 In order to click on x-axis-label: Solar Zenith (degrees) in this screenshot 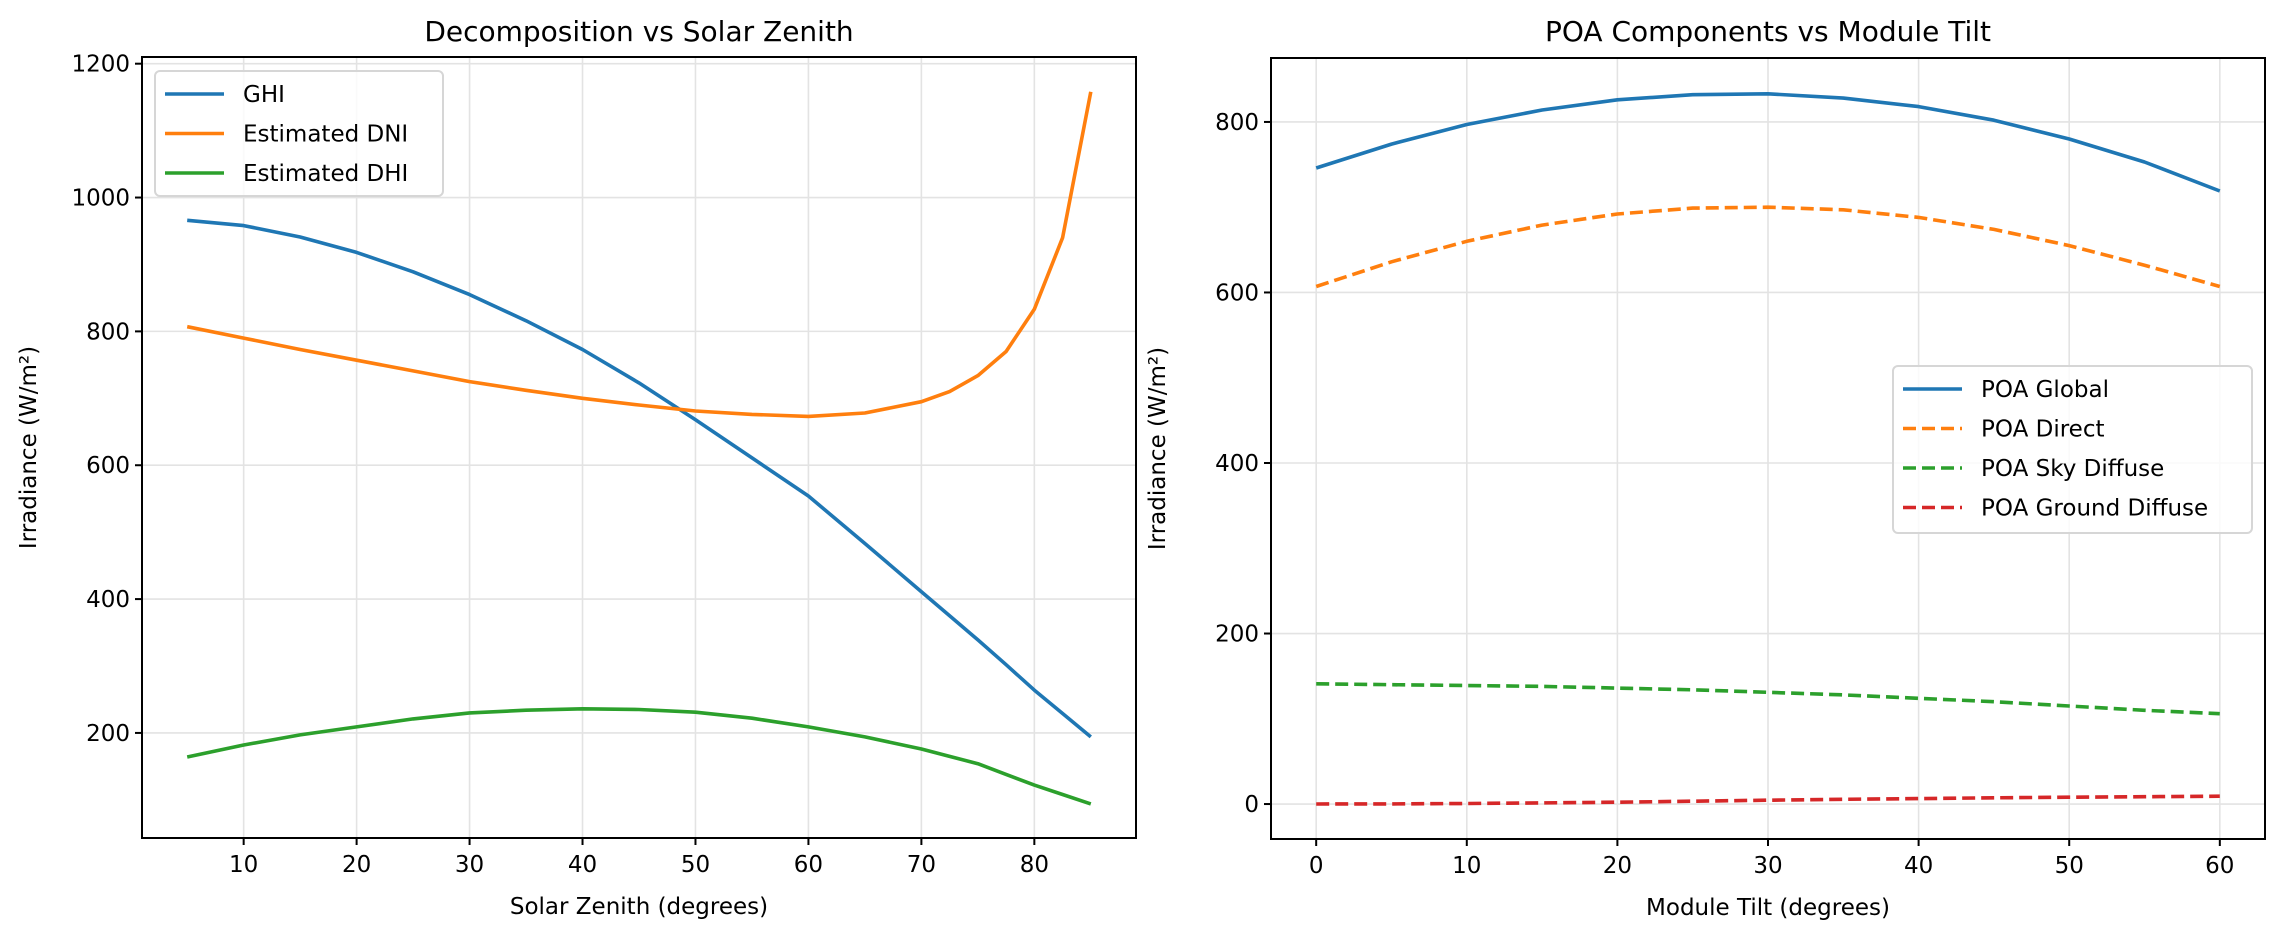, I will do `click(639, 907)`.